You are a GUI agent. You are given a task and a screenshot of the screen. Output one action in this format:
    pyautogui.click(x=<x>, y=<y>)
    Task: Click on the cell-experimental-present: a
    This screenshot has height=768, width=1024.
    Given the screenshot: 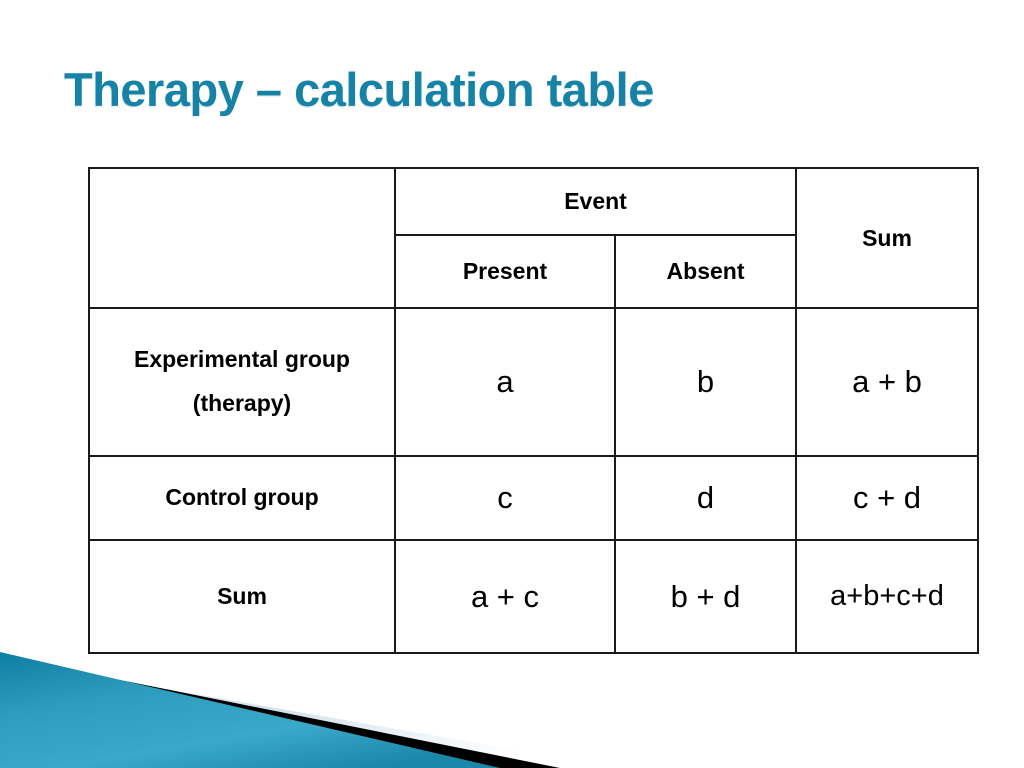 What is the action you would take?
    pyautogui.click(x=505, y=382)
    